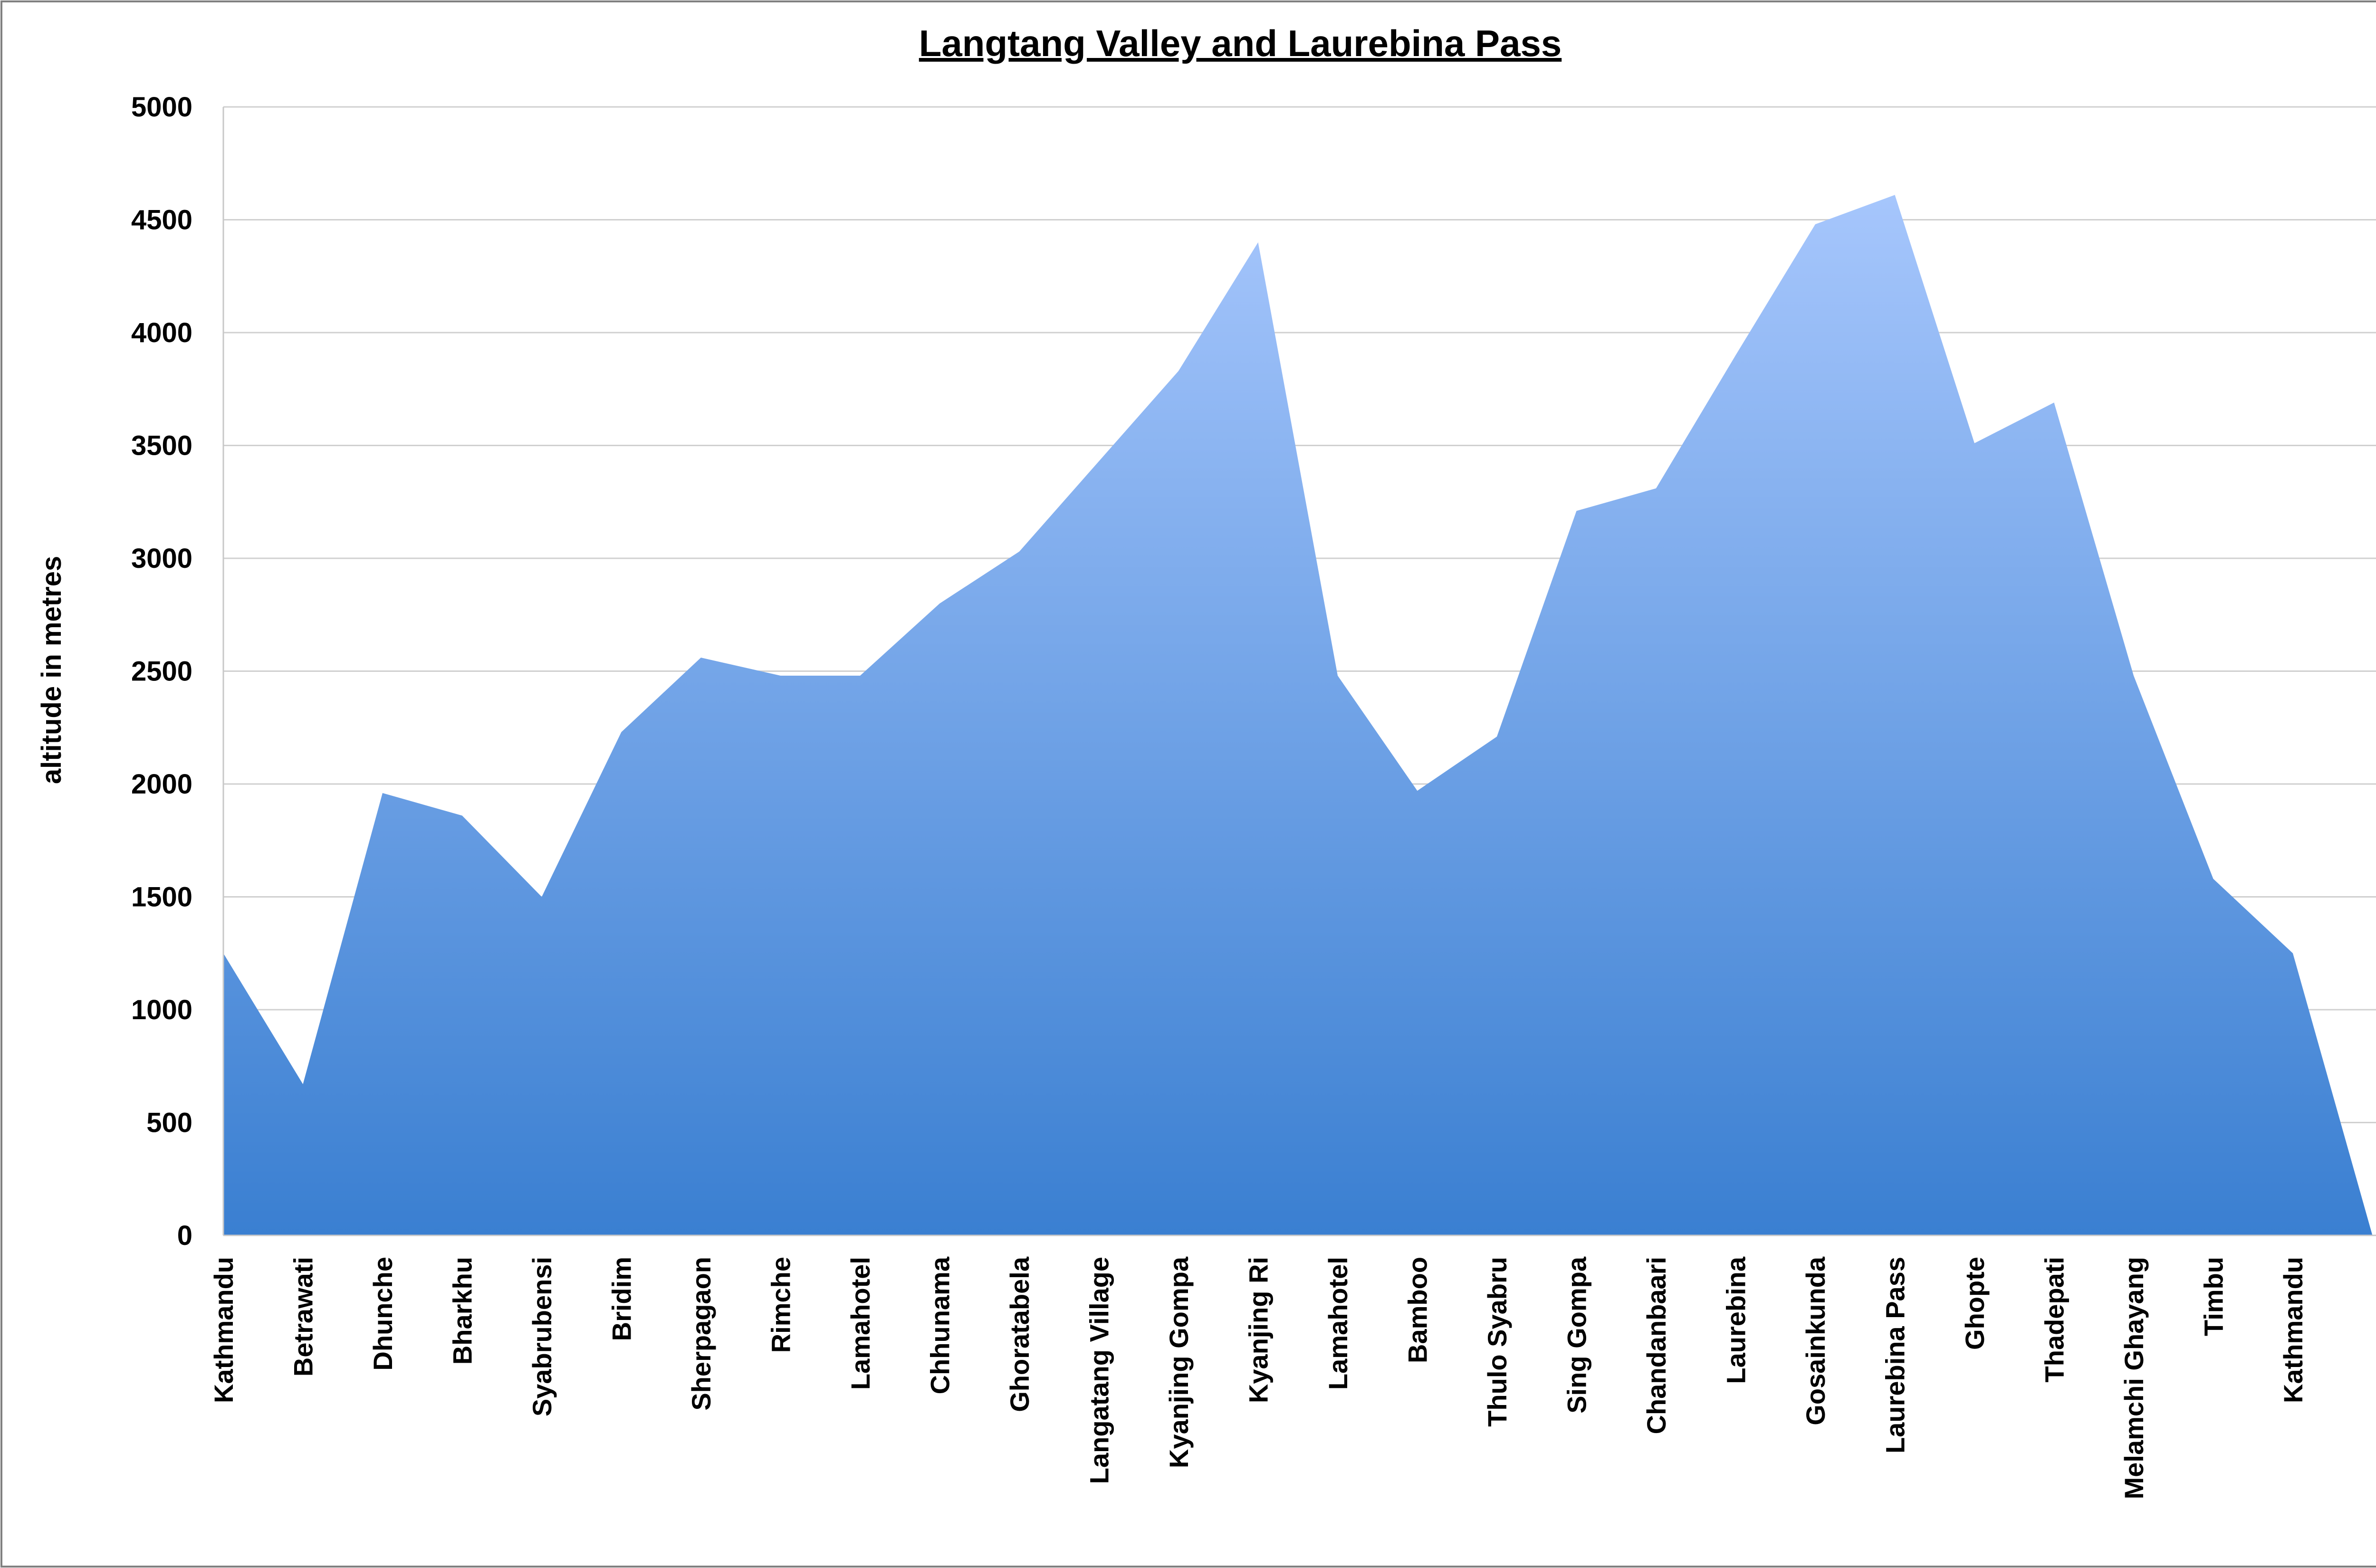  Describe the element at coordinates (161, 333) in the screenshot. I see `y-tick-label: 4000` at that location.